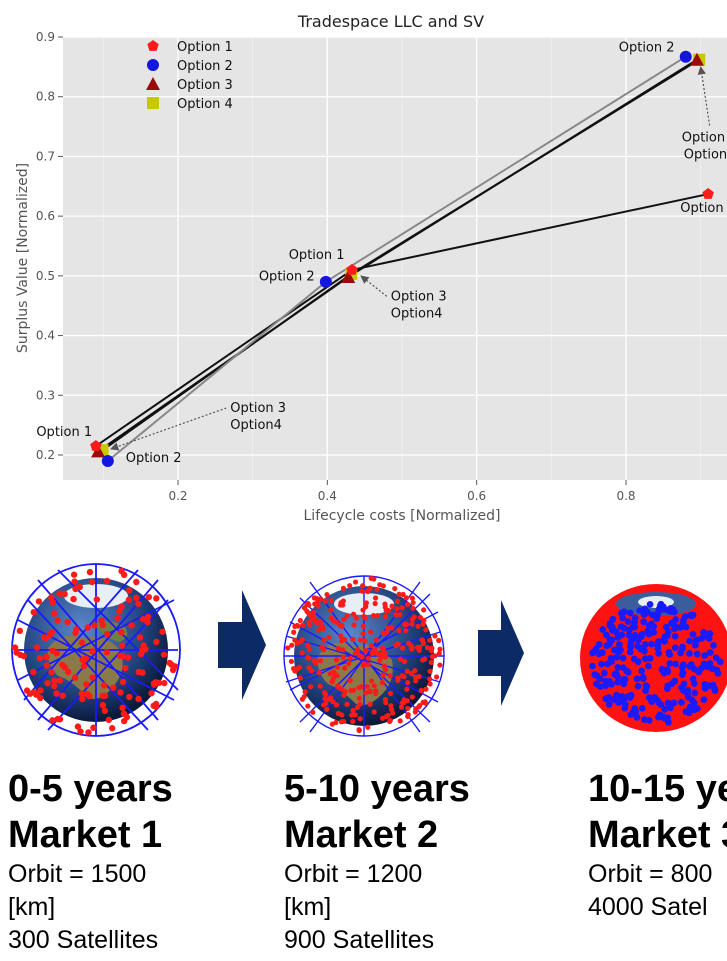  Describe the element at coordinates (198, 426) in the screenshot. I see `annotation: Option 3 Option4` at that location.